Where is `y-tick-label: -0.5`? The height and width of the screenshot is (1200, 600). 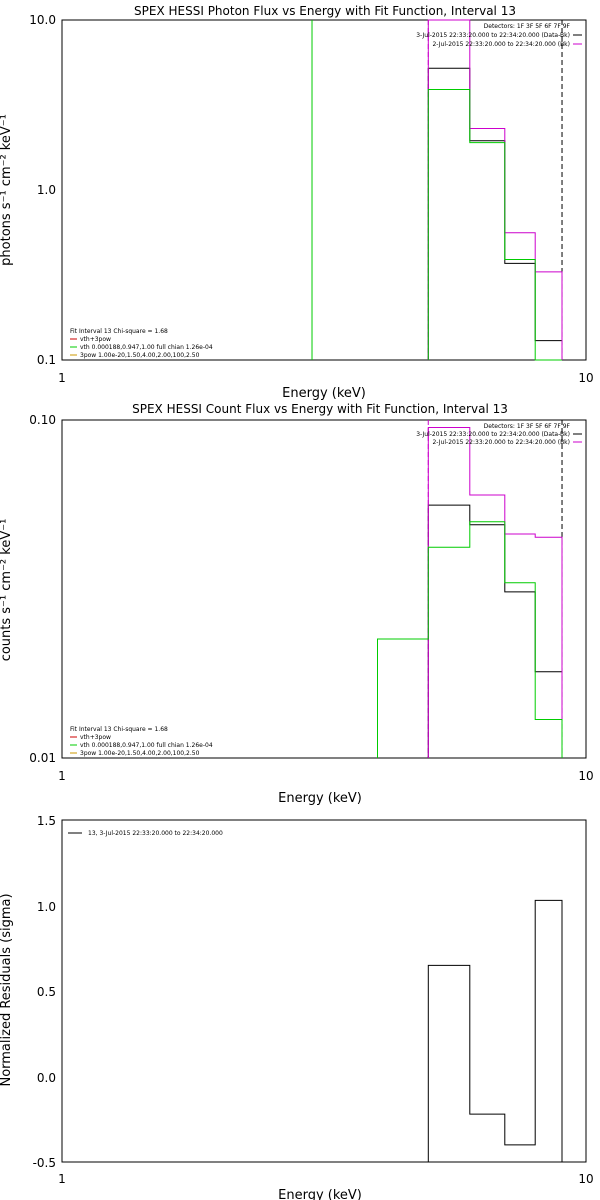 y-tick-label: -0.5 is located at coordinates (44, 1163).